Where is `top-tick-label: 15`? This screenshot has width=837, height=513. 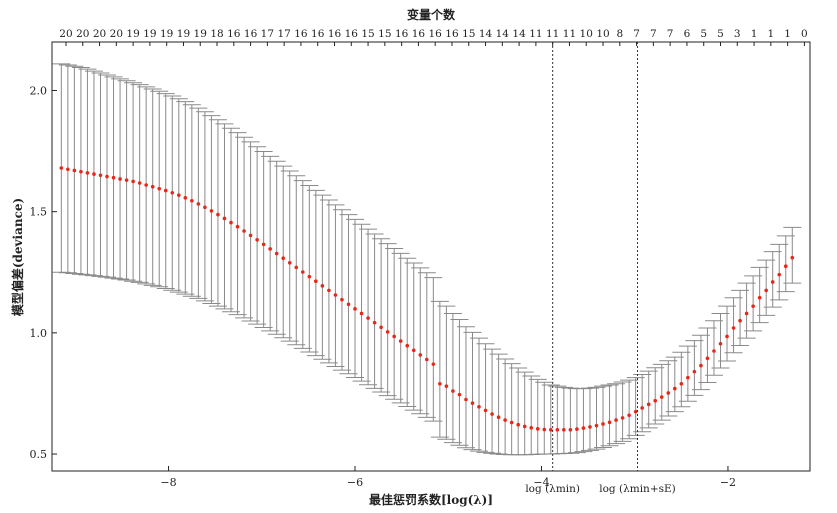
top-tick-label: 15 is located at coordinates (468, 34).